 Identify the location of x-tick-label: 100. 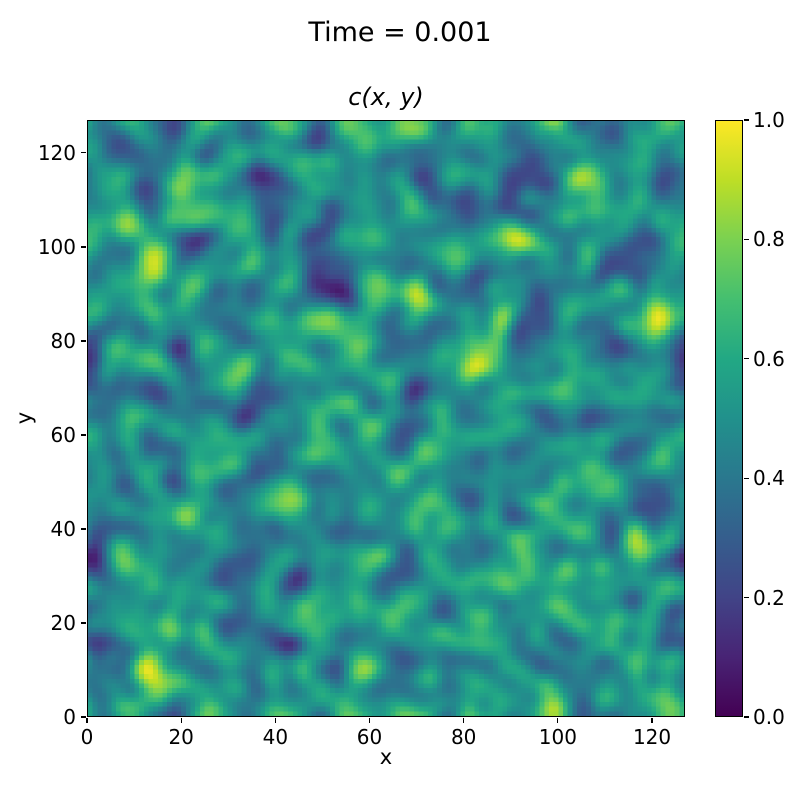
(557, 737).